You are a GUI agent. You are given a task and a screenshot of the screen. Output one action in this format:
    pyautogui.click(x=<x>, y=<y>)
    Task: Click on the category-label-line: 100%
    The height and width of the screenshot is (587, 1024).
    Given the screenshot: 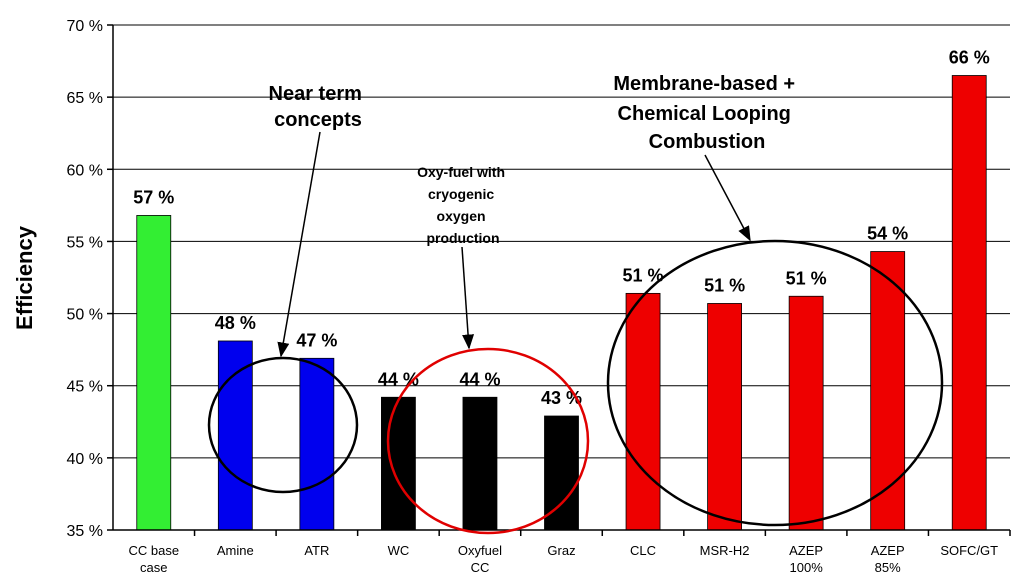 What is the action you would take?
    pyautogui.click(x=807, y=567)
    